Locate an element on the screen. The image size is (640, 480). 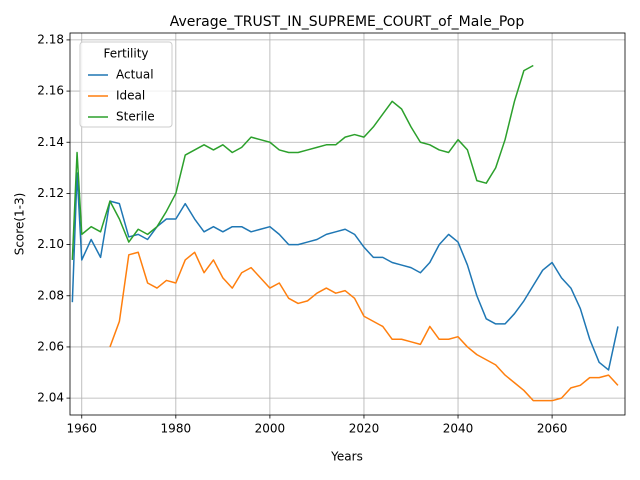
x-tick-label: 2060 is located at coordinates (552, 429).